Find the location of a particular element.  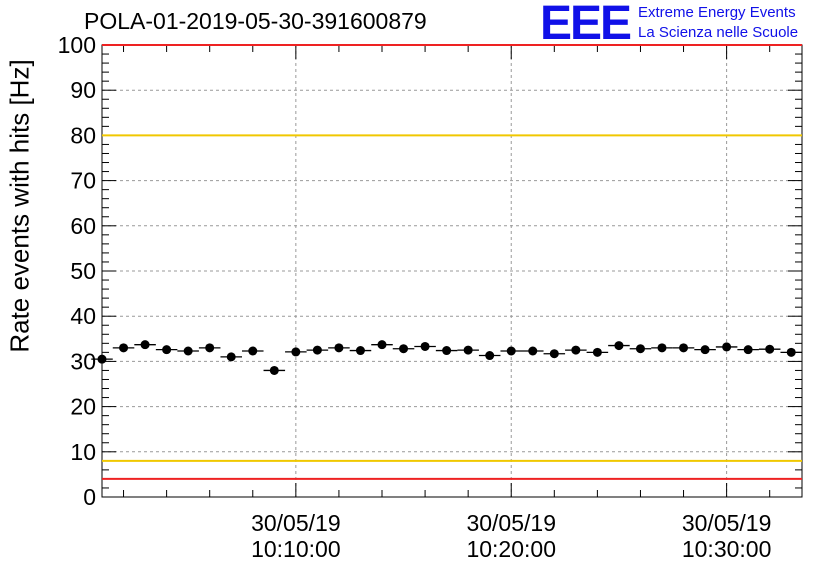

y-tick-label: 0 is located at coordinates (89, 497).